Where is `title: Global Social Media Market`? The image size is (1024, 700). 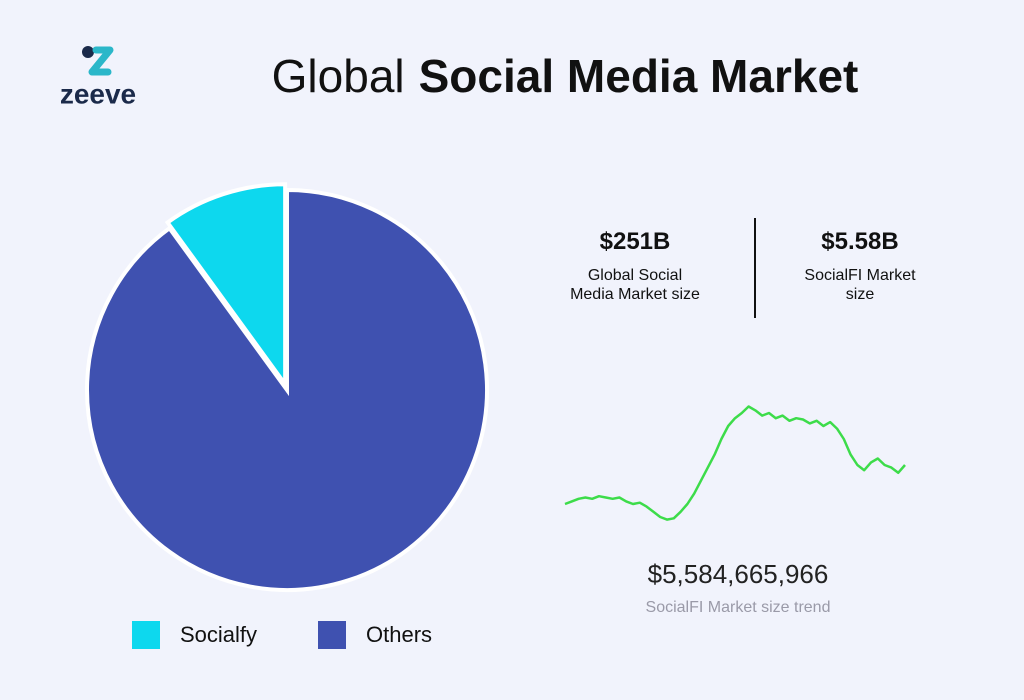
title: Global Social Media Market is located at coordinates (565, 76).